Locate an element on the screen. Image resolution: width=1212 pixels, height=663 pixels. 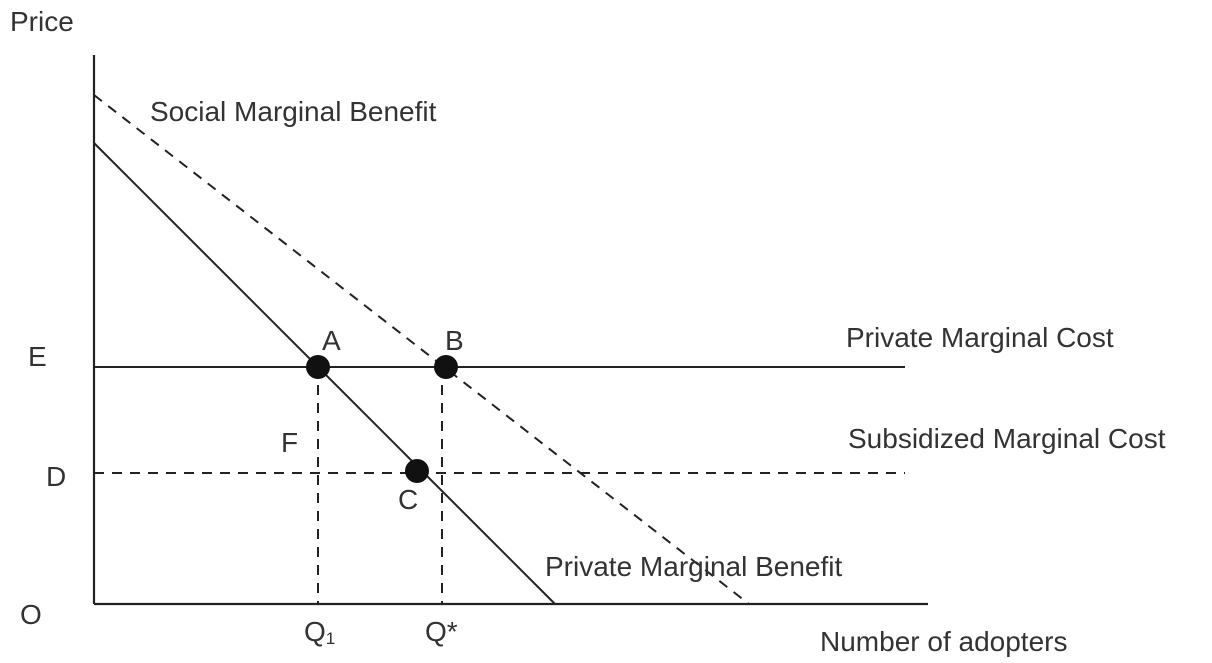
point-a-marker is located at coordinates (318, 367).